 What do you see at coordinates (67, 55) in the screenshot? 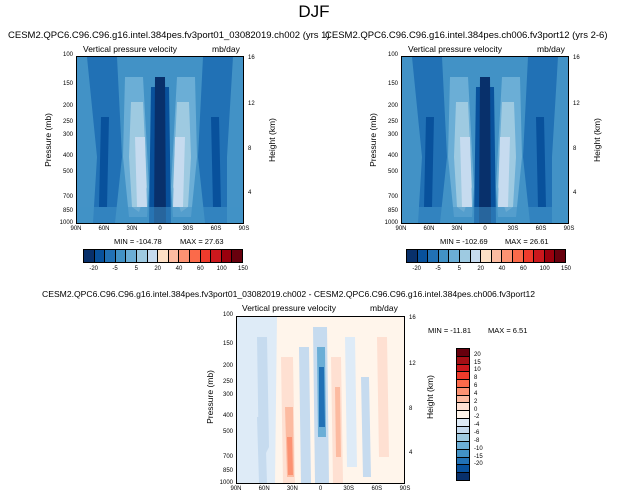
I see `panel-1-y-tick: 100` at bounding box center [67, 55].